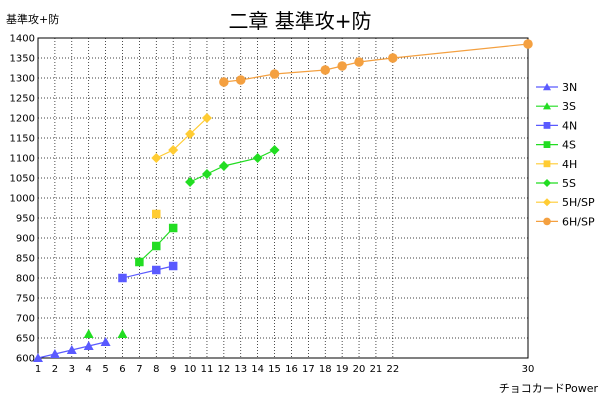 The height and width of the screenshot is (400, 600). Describe the element at coordinates (578, 221) in the screenshot. I see `legend-label: 6H/SP` at that location.